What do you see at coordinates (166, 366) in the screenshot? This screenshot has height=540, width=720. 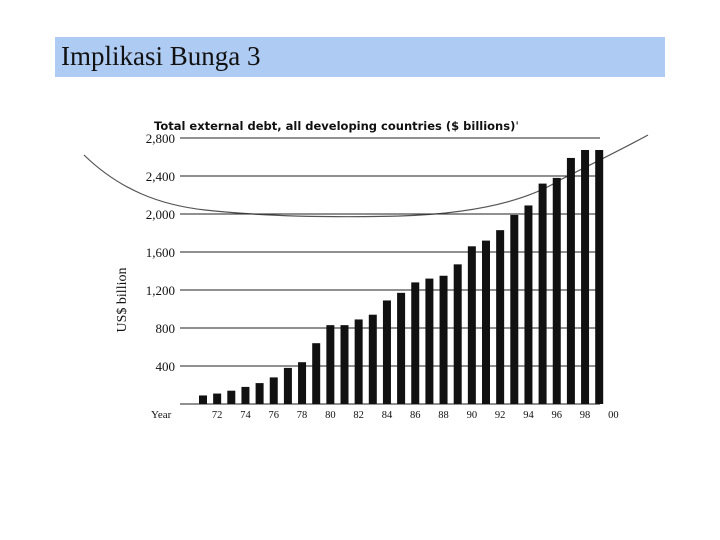 I see `y-tick-label: 400` at bounding box center [166, 366].